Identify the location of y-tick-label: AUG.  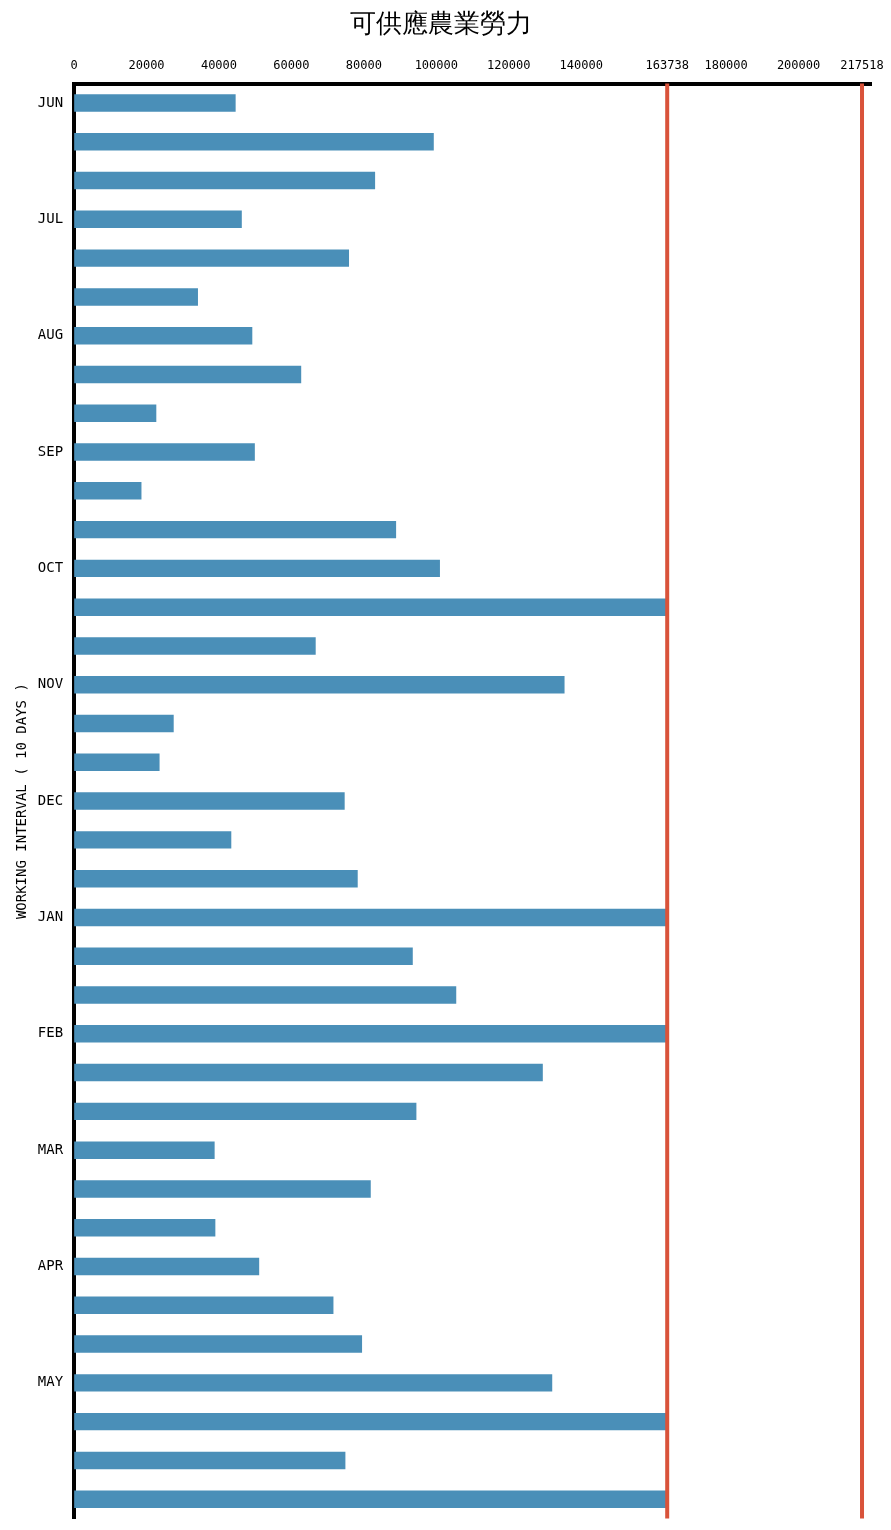
(50, 334).